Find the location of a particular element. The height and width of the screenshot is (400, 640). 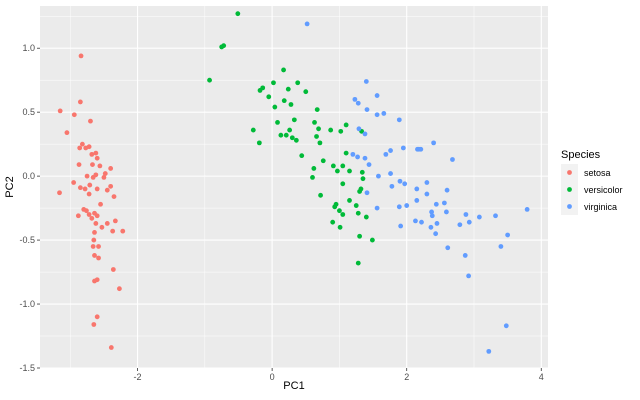

legend-label-versicolor: versicolor is located at coordinates (603, 190).